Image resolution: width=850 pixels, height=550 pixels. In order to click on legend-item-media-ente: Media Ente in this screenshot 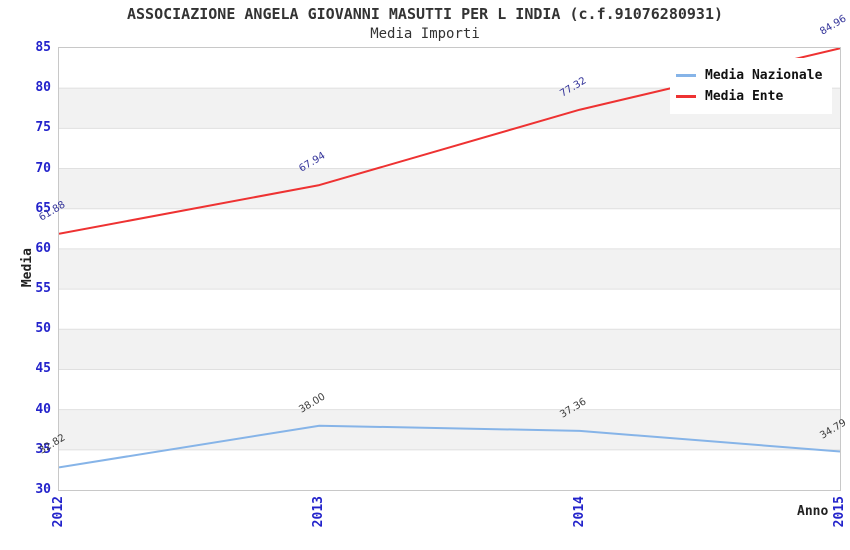, I will do `click(749, 96)`.